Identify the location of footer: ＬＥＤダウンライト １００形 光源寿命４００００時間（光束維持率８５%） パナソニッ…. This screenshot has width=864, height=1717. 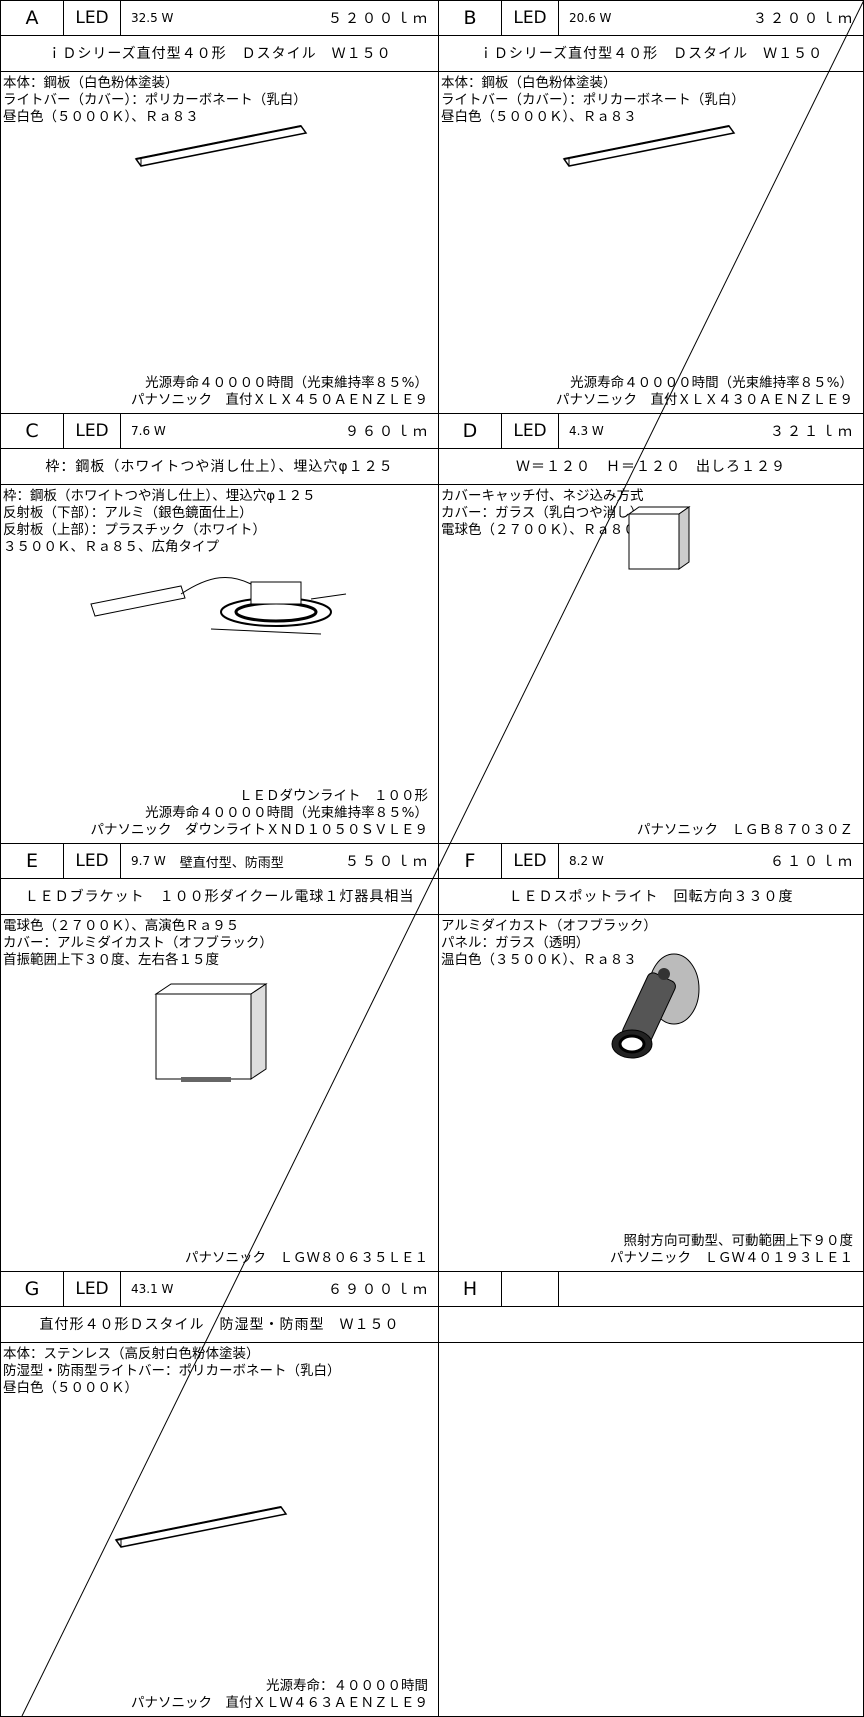
(260, 813).